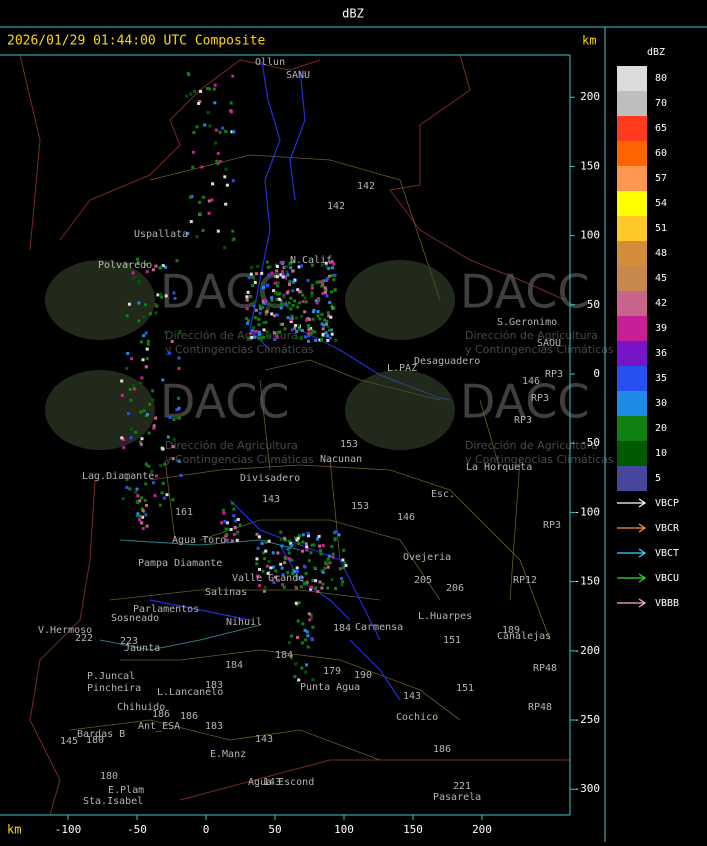 The width and height of the screenshot is (707, 846). What do you see at coordinates (539, 349) in the screenshot?
I see `watermark-line: y Contingencias Climáticas` at bounding box center [539, 349].